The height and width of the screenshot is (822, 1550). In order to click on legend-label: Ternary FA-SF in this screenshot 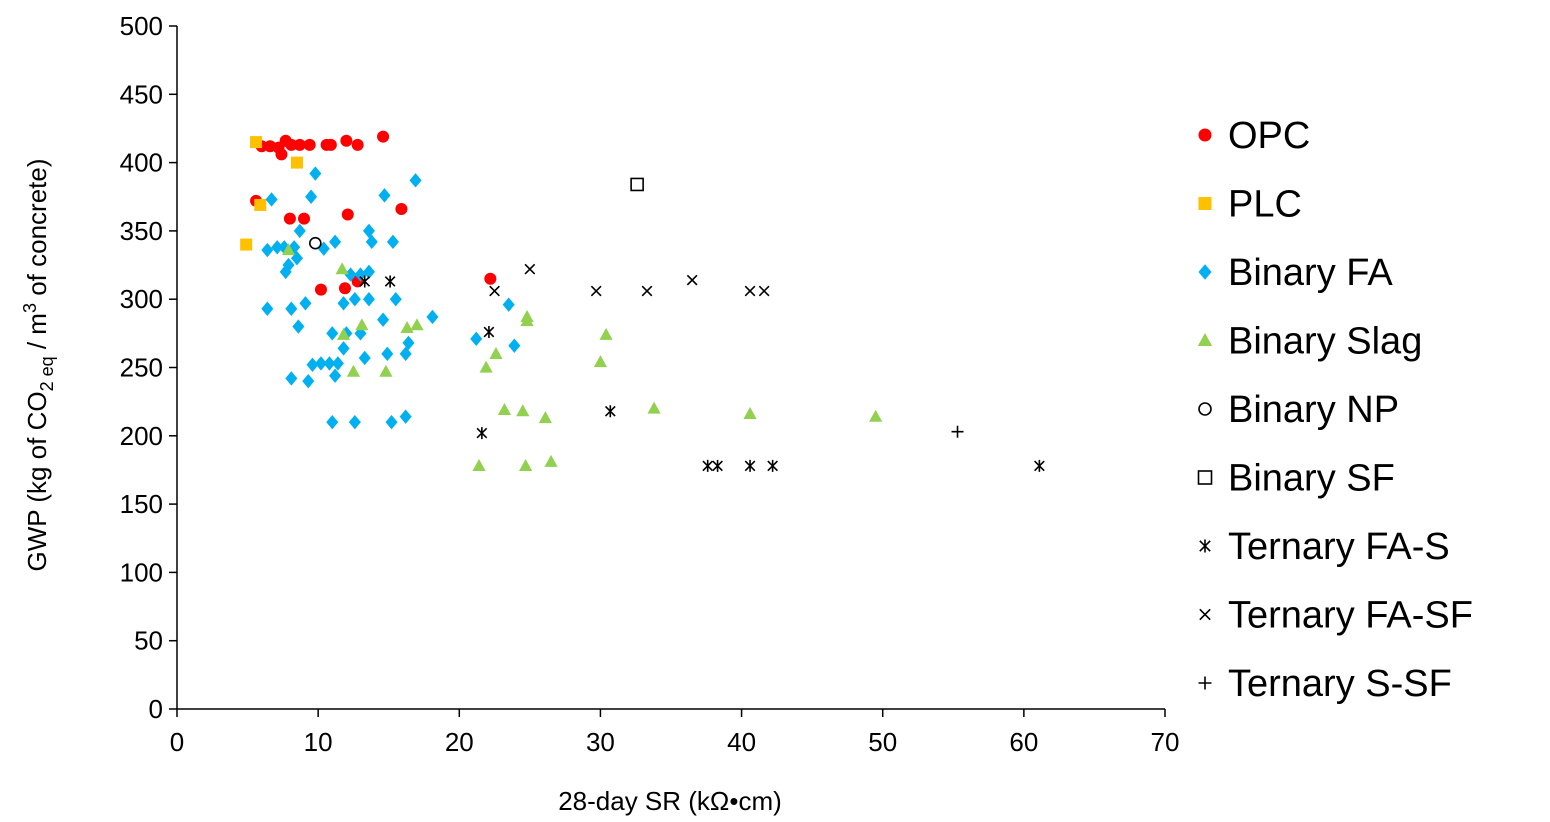, I will do `click(1350, 616)`.